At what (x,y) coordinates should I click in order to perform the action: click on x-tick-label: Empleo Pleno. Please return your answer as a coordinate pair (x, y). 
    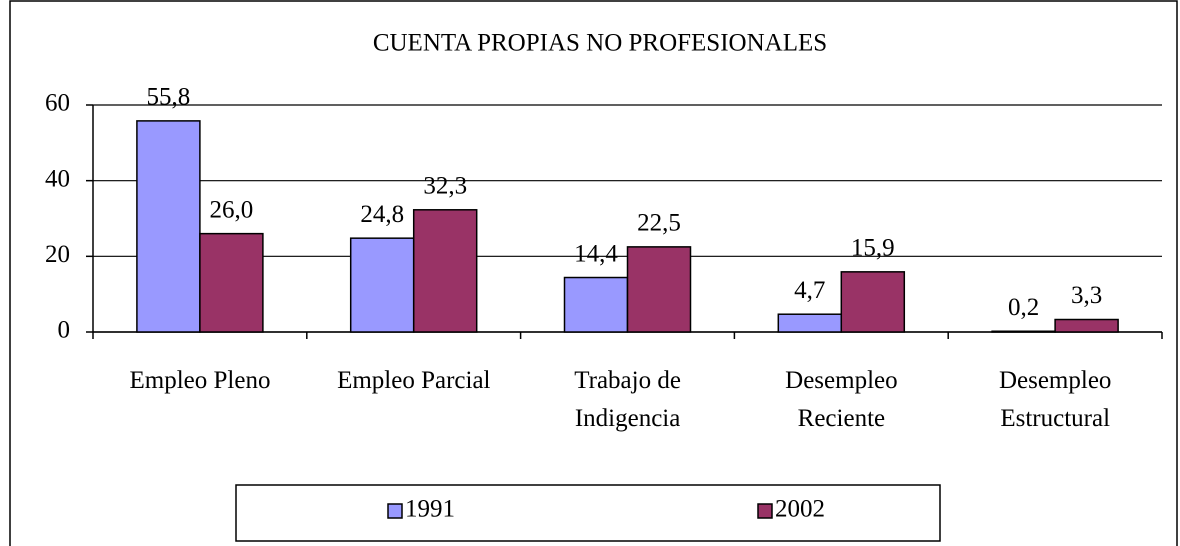
    Looking at the image, I should click on (200, 380).